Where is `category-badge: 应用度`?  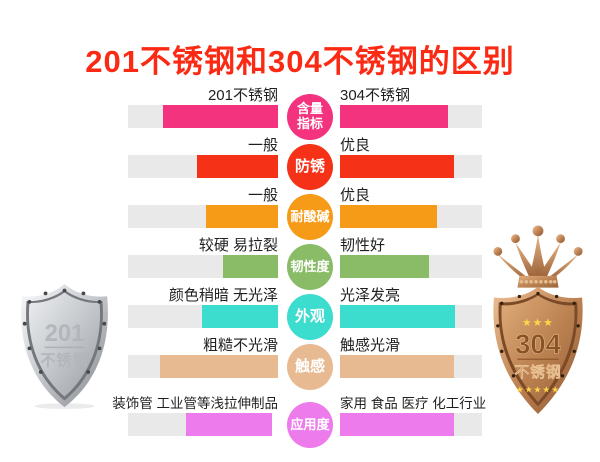 category-badge: 应用度 is located at coordinates (310, 425).